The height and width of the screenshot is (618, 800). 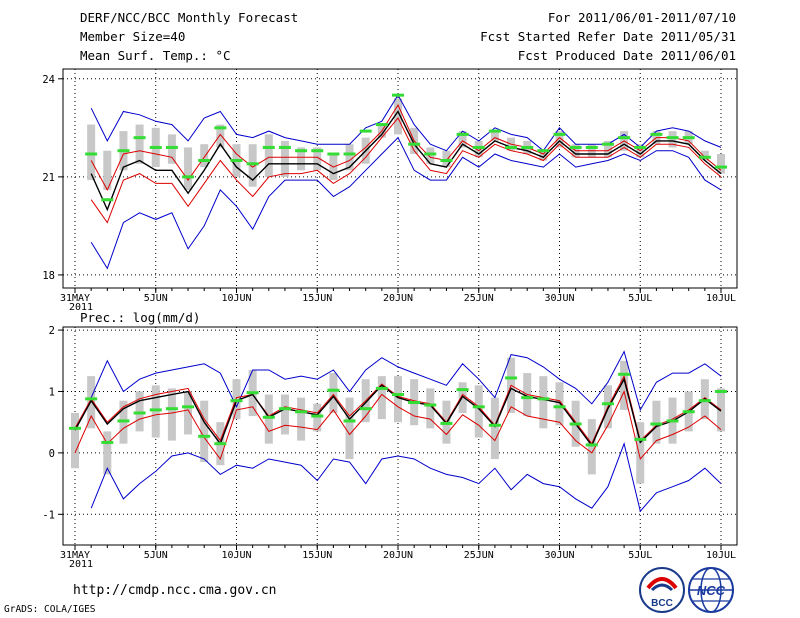 What do you see at coordinates (406, 477) in the screenshot?
I see `prec-line-lower` at bounding box center [406, 477].